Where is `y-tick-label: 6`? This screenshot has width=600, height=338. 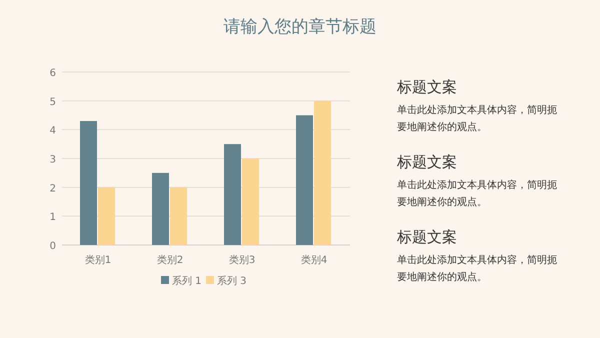 y-tick-label: 6 is located at coordinates (53, 73).